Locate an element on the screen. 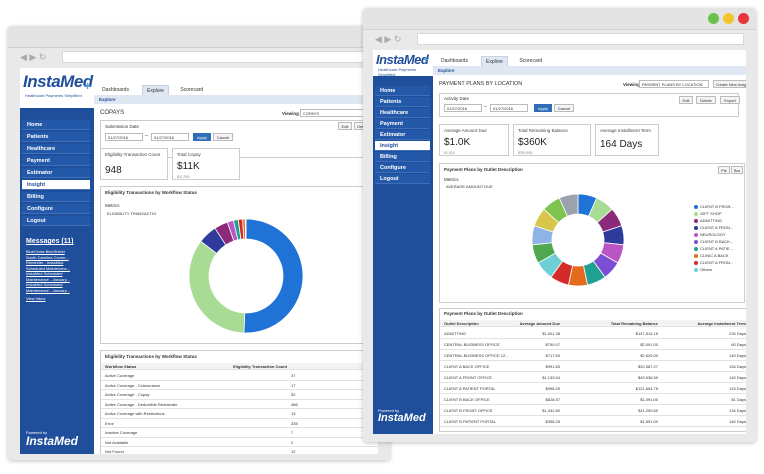 The height and width of the screenshot is (474, 764). view-inbox-link: View Inbox is located at coordinates (36, 298).